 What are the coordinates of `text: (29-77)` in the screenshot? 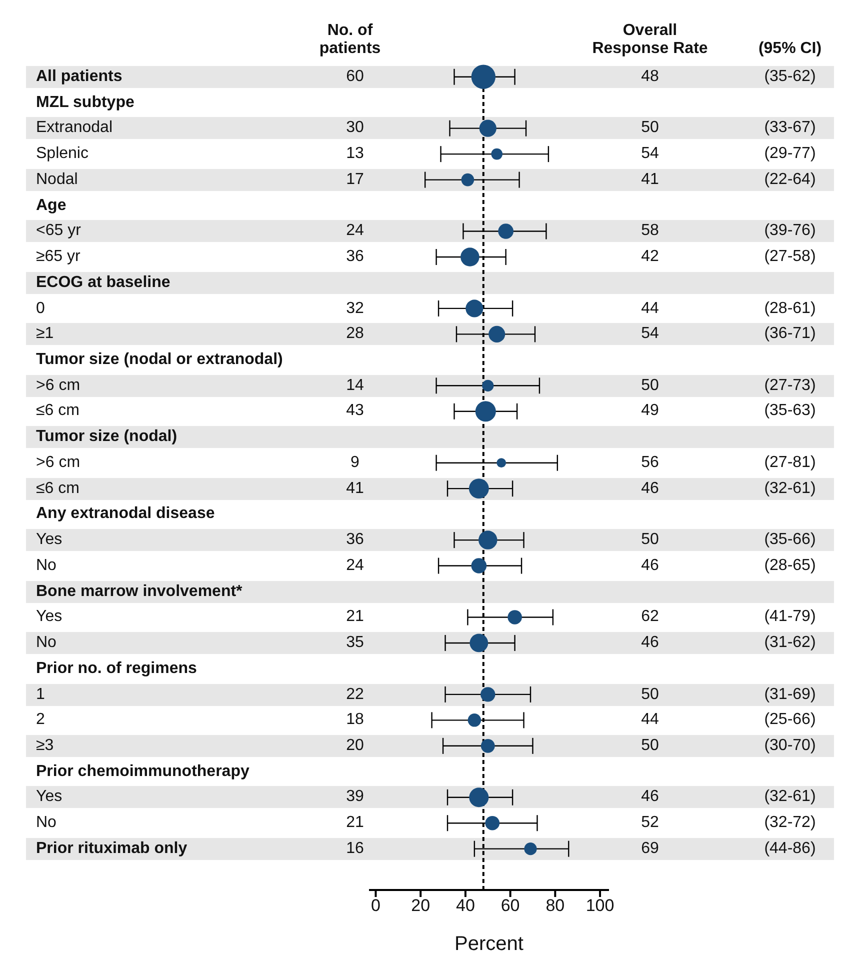 It's located at (790, 154).